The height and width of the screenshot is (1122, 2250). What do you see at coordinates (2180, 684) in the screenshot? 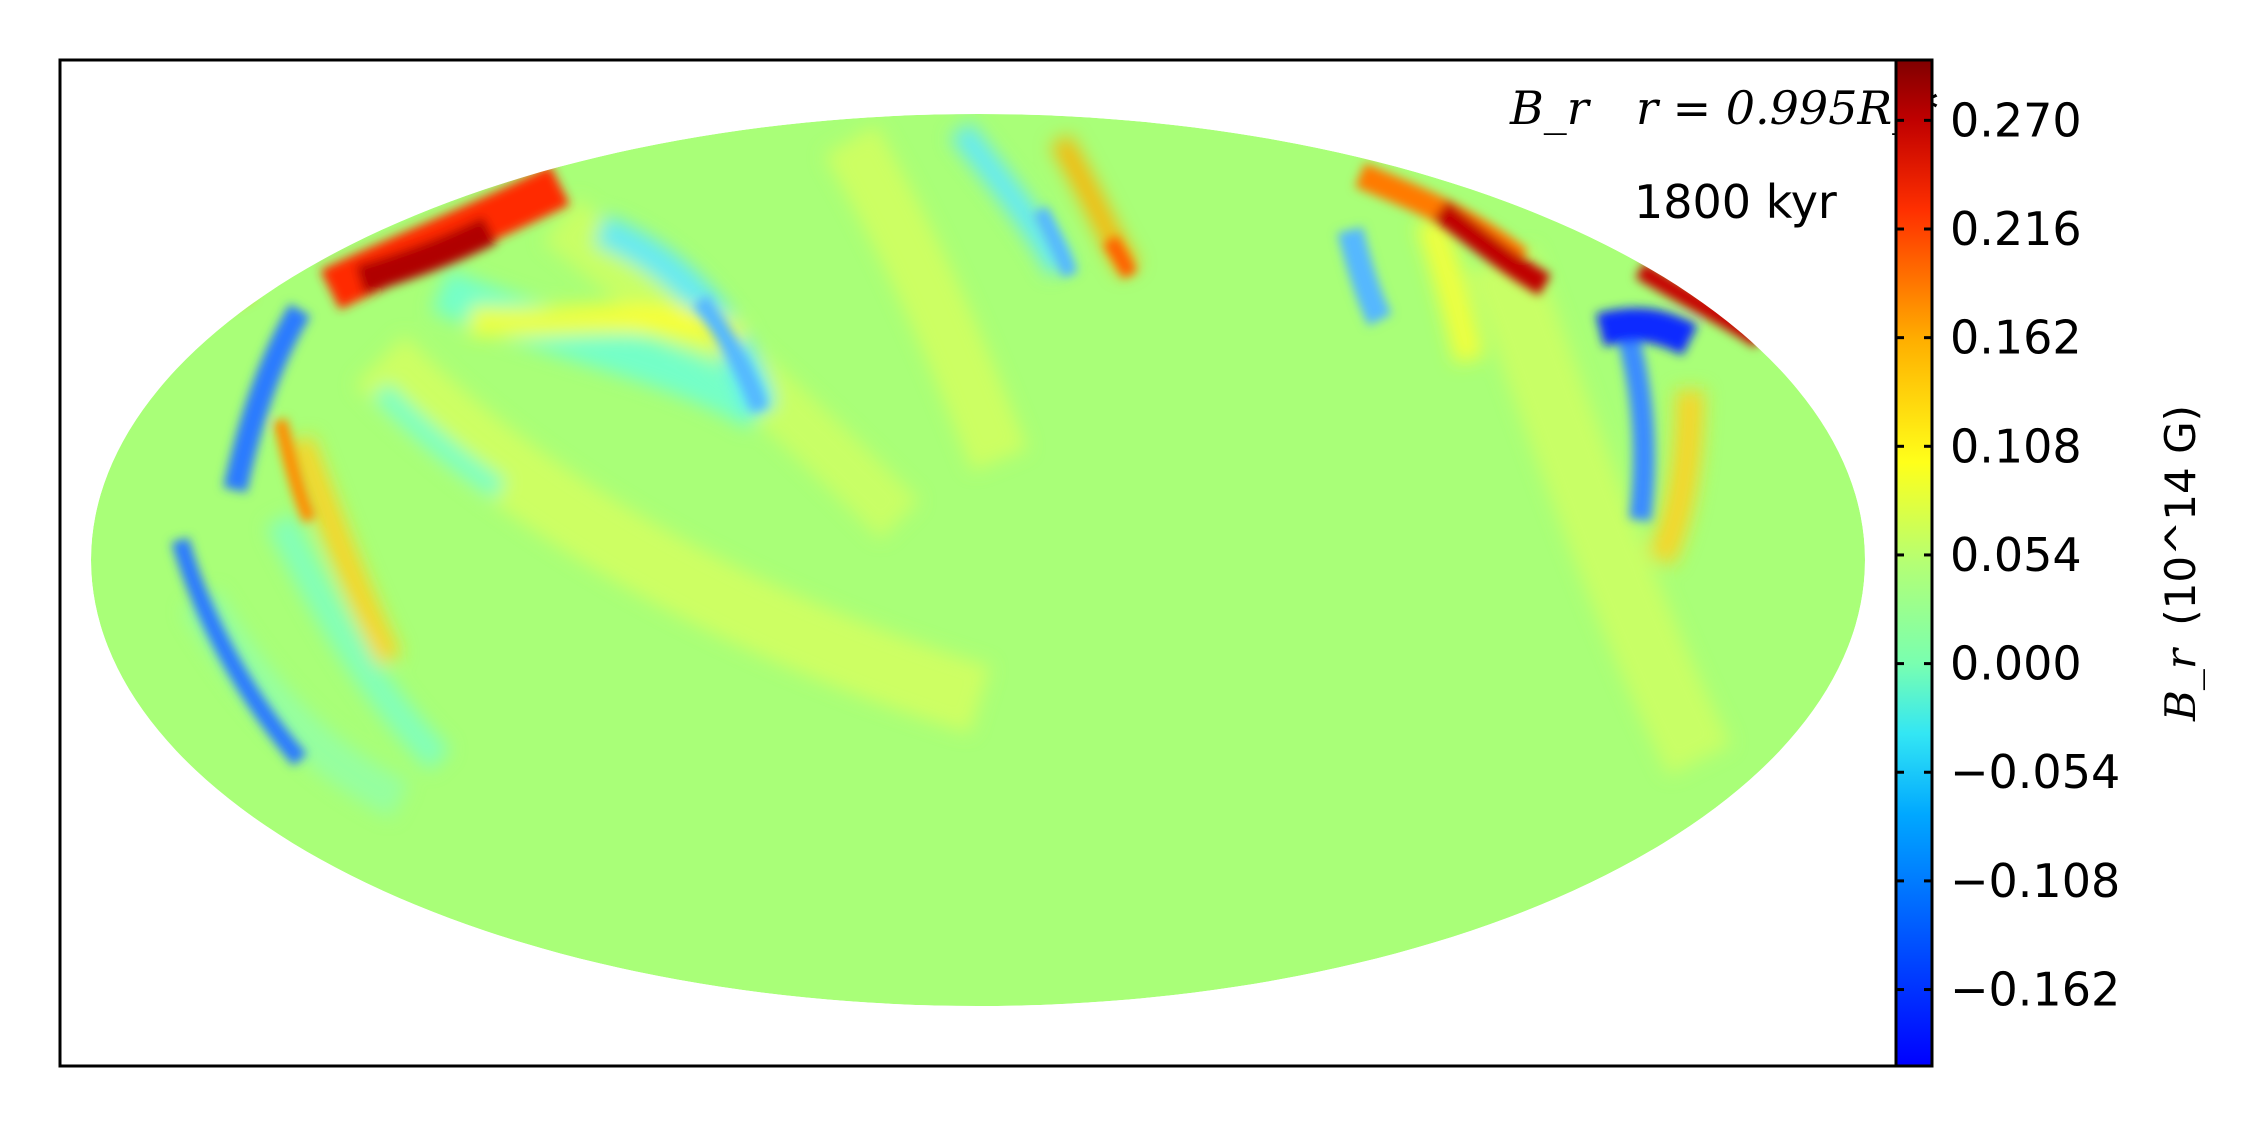
I see `colorbar-label-symbol: B_r` at bounding box center [2180, 684].